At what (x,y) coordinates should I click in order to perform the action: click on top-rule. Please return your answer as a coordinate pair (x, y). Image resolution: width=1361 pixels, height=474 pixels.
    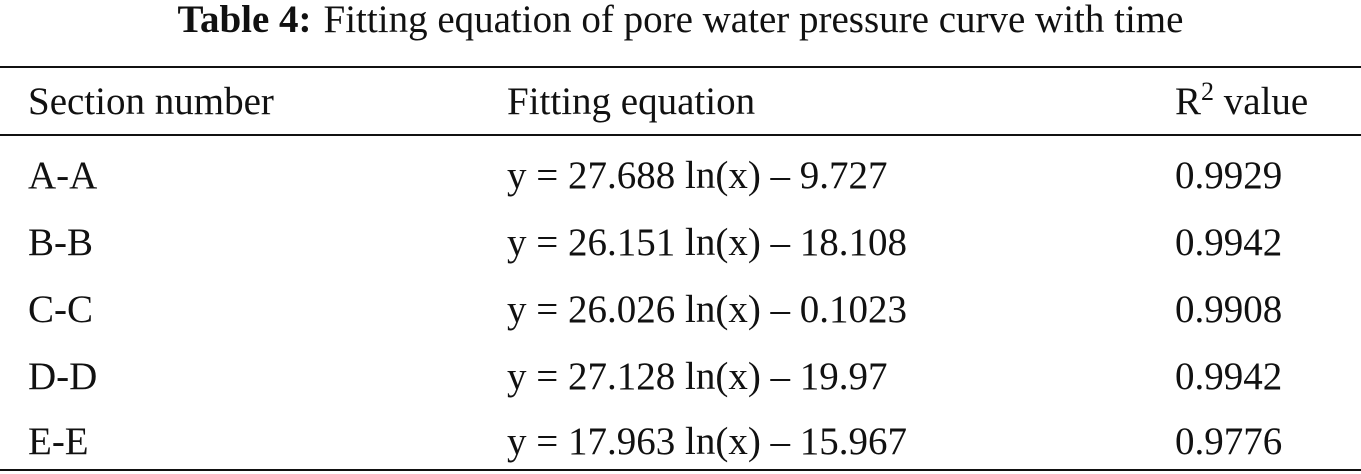
    Looking at the image, I should click on (680, 67).